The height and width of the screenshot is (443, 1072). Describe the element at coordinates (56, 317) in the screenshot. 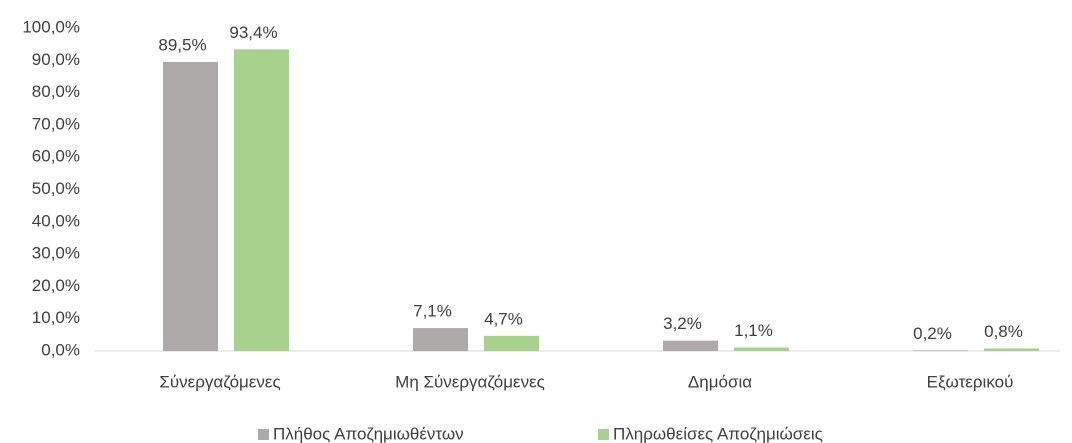

I see `y-tick-label: 10,0%` at that location.